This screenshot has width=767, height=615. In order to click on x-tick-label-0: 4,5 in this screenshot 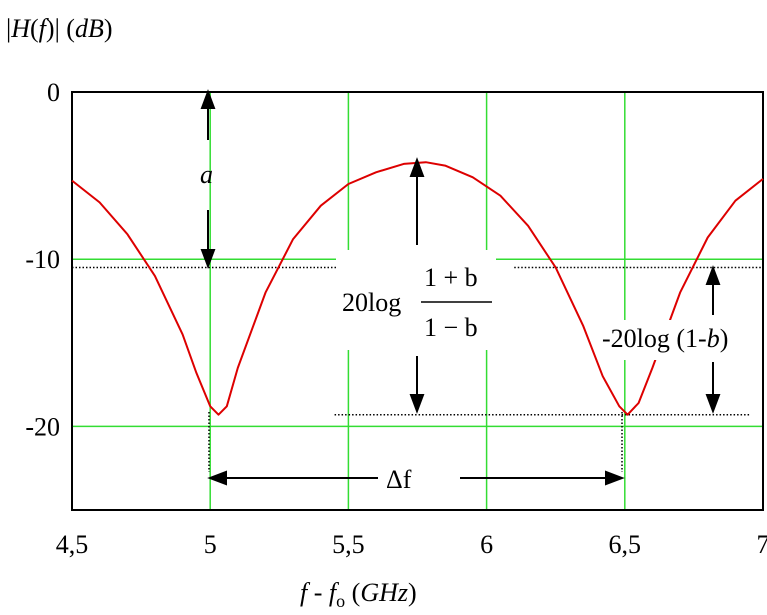, I will do `click(72, 544)`.